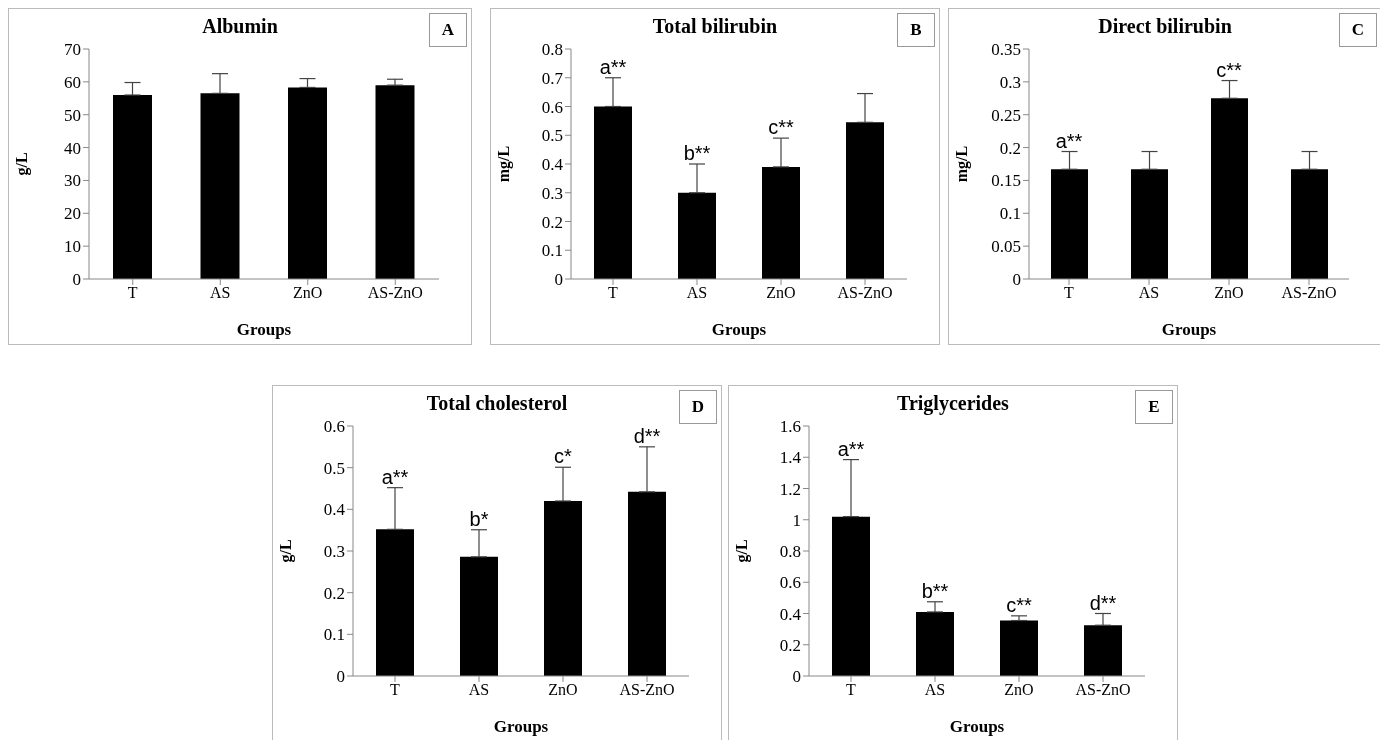 Image resolution: width=1380 pixels, height=740 pixels. Describe the element at coordinates (497, 403) in the screenshot. I see `chart-title: Total cholesterol` at that location.